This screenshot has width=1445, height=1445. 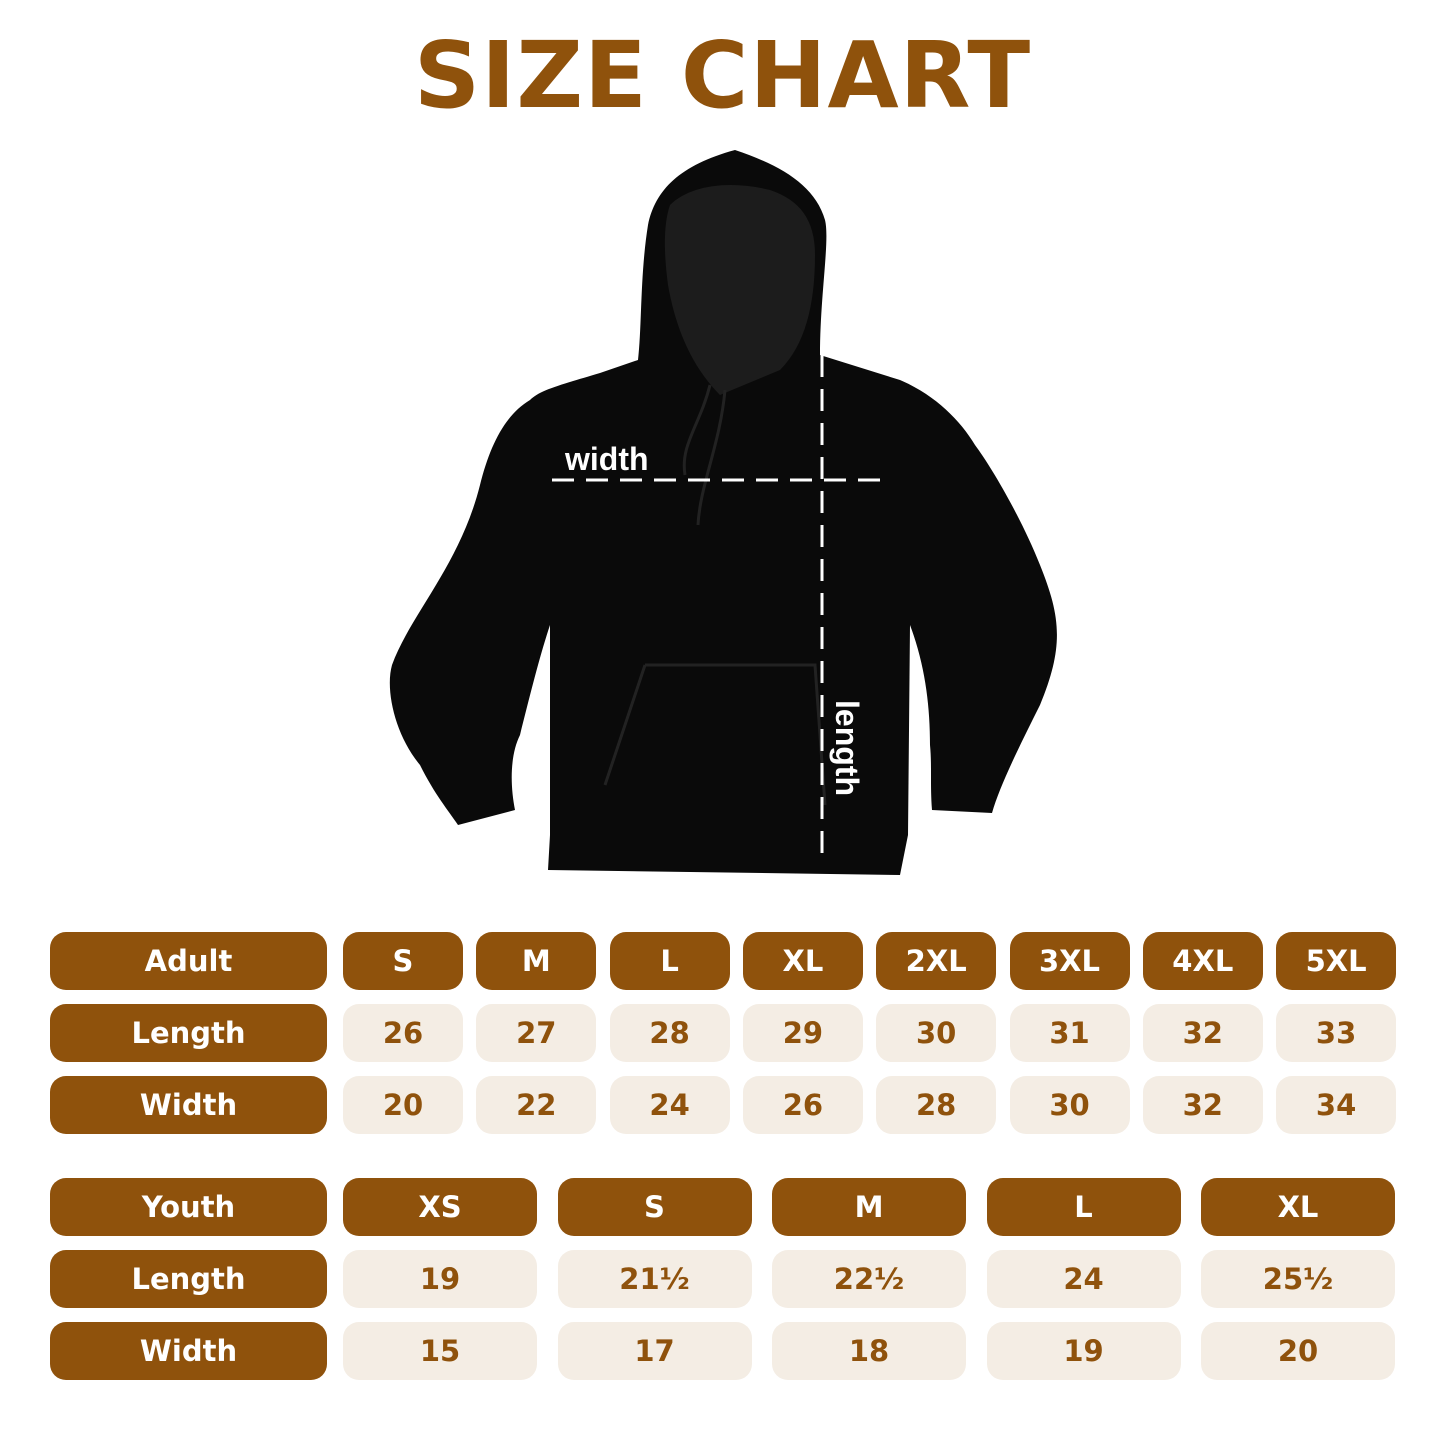 What do you see at coordinates (440, 1351) in the screenshot?
I see `size-value: 15` at bounding box center [440, 1351].